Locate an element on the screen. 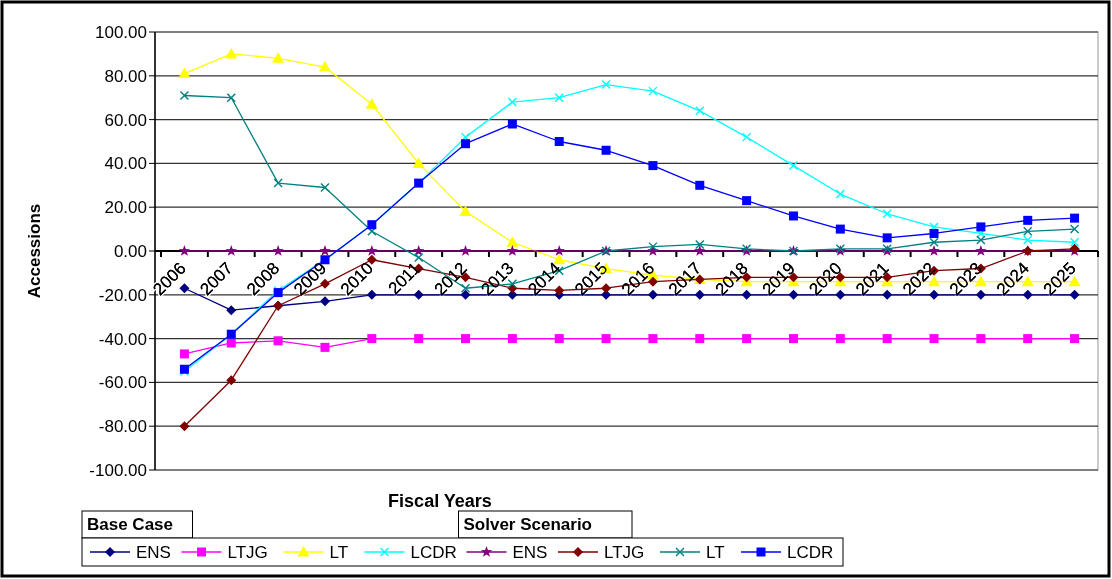 The image size is (1112, 579). y-tick-label: -80.00 is located at coordinates (122, 427).